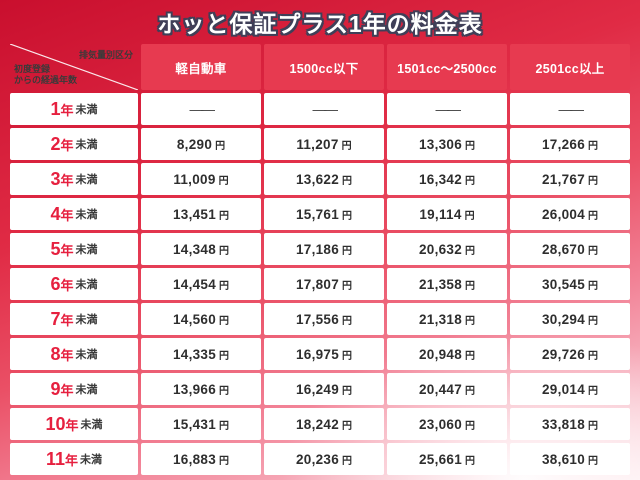  Describe the element at coordinates (563, 214) in the screenshot. I see `price-value: 26,004` at that location.